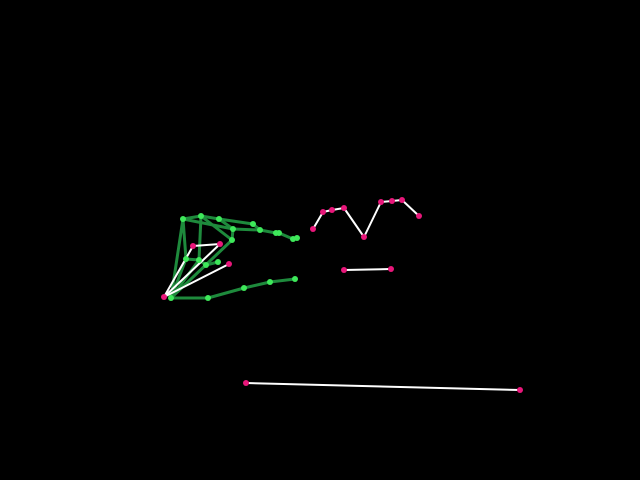 The width and height of the screenshot is (640, 480). Describe the element at coordinates (234, 257) in the screenshot. I see `hand-keypoints` at that location.